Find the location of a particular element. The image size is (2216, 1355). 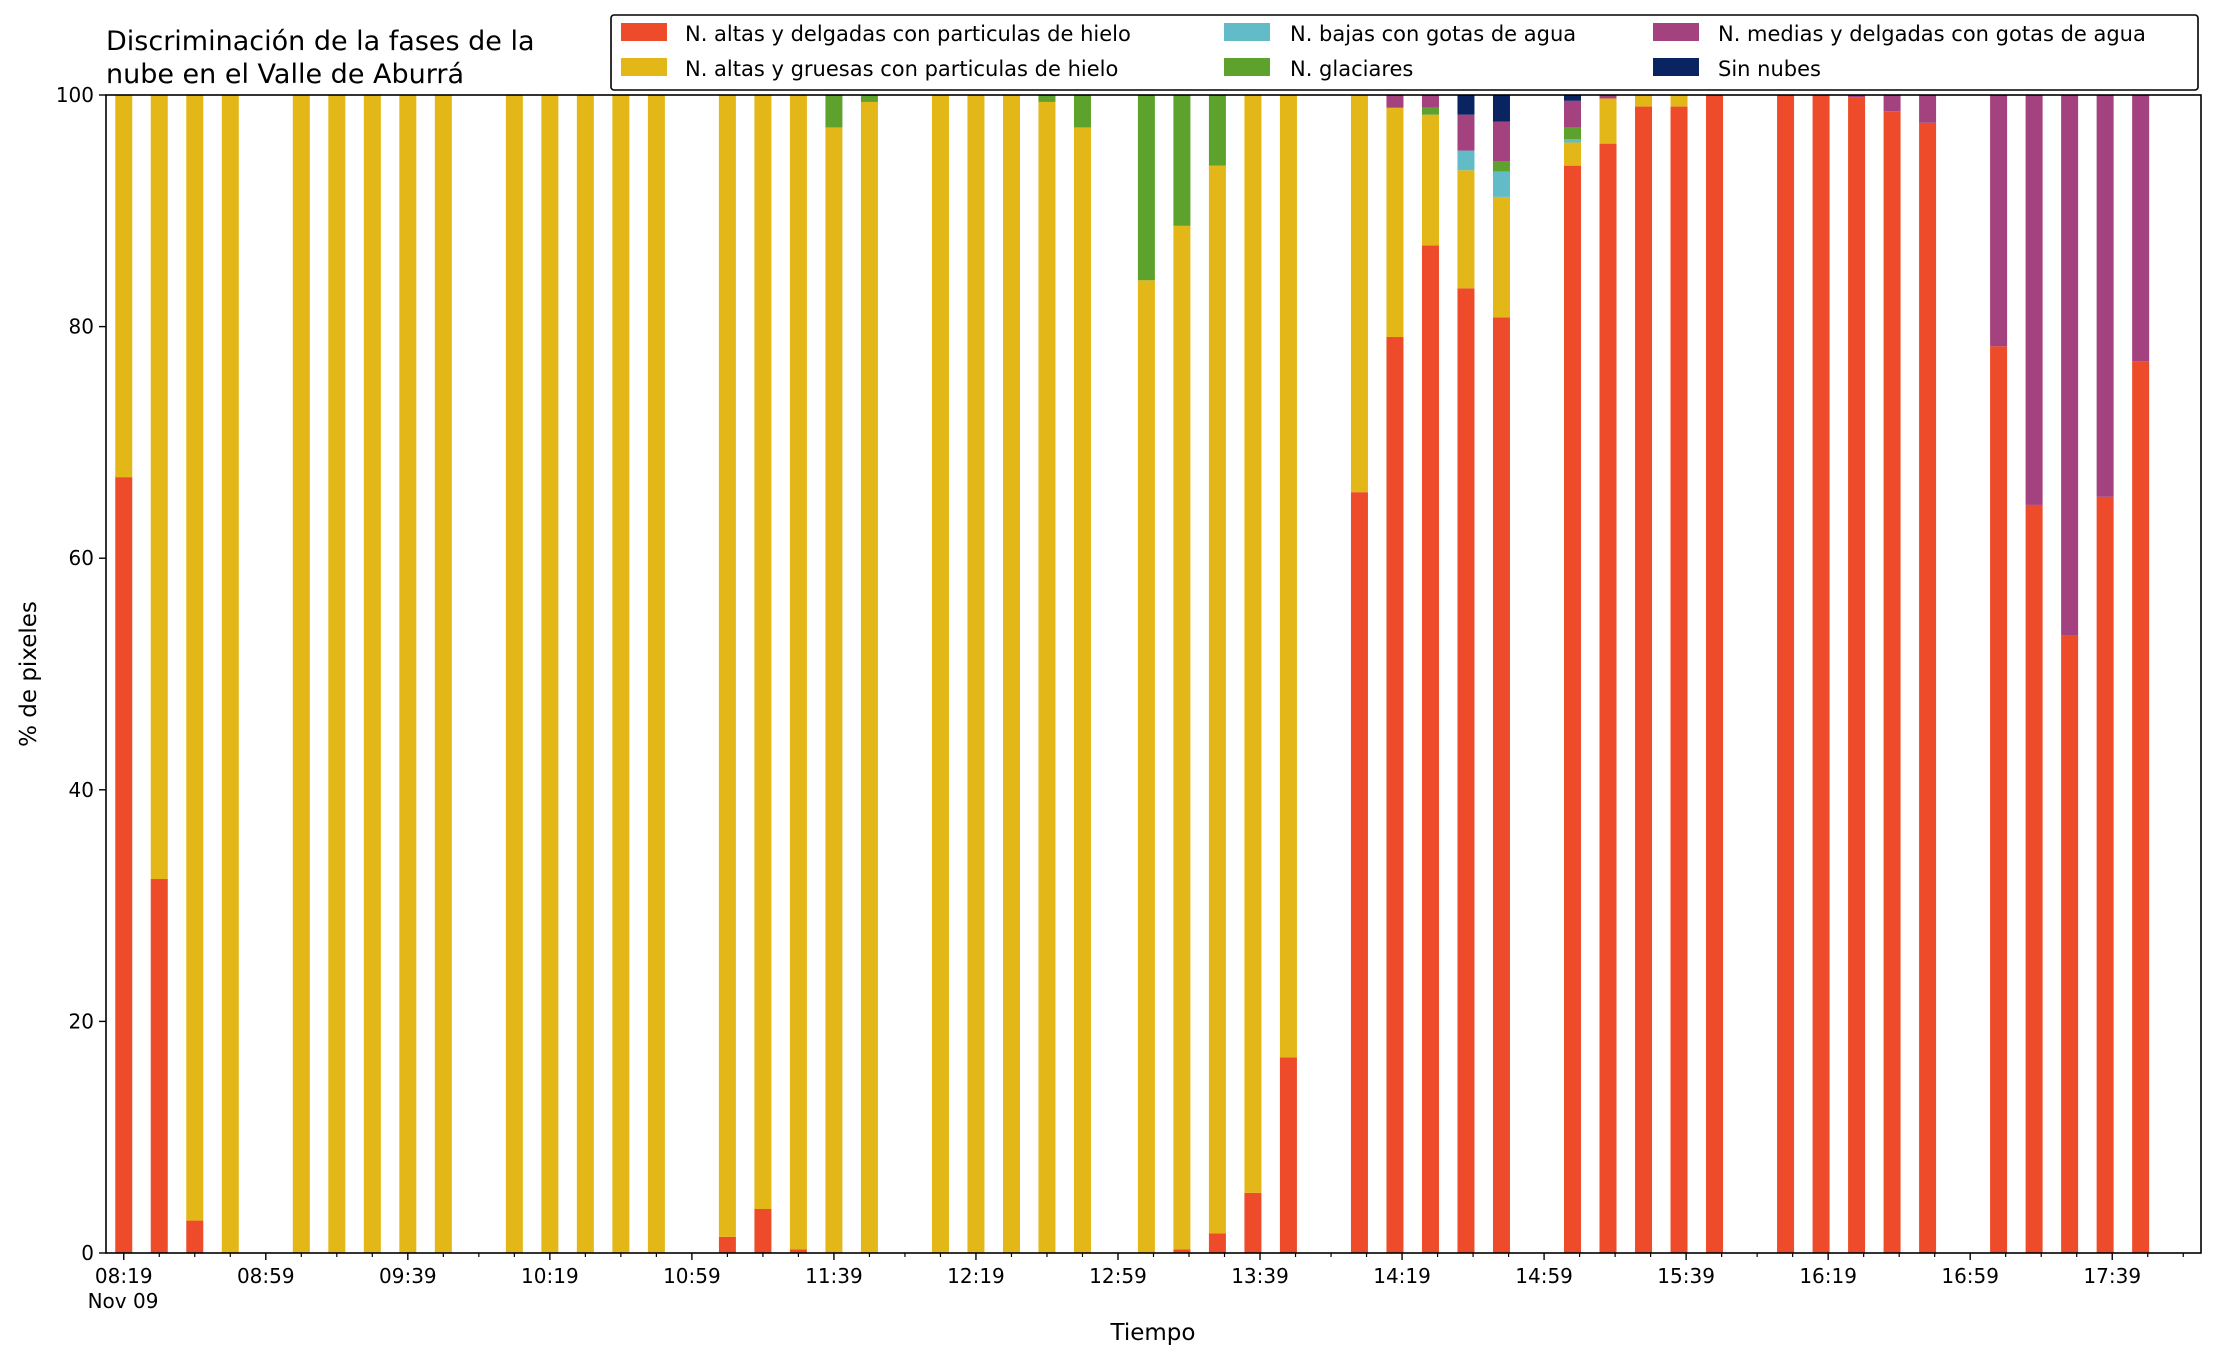

x-tick-label: 15:39 is located at coordinates (1686, 1276).